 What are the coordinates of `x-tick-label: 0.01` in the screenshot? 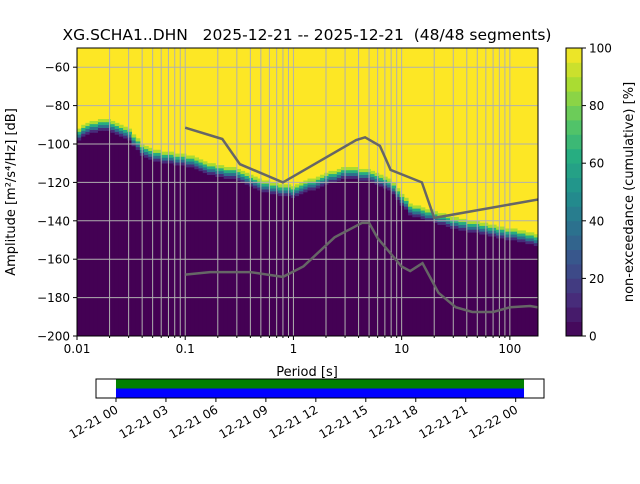 It's located at (77, 349).